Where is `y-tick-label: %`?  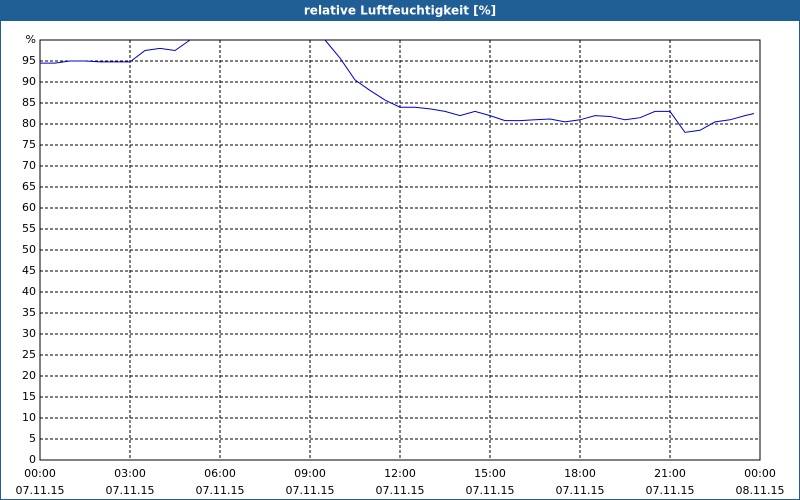
y-tick-label: % is located at coordinates (31, 39).